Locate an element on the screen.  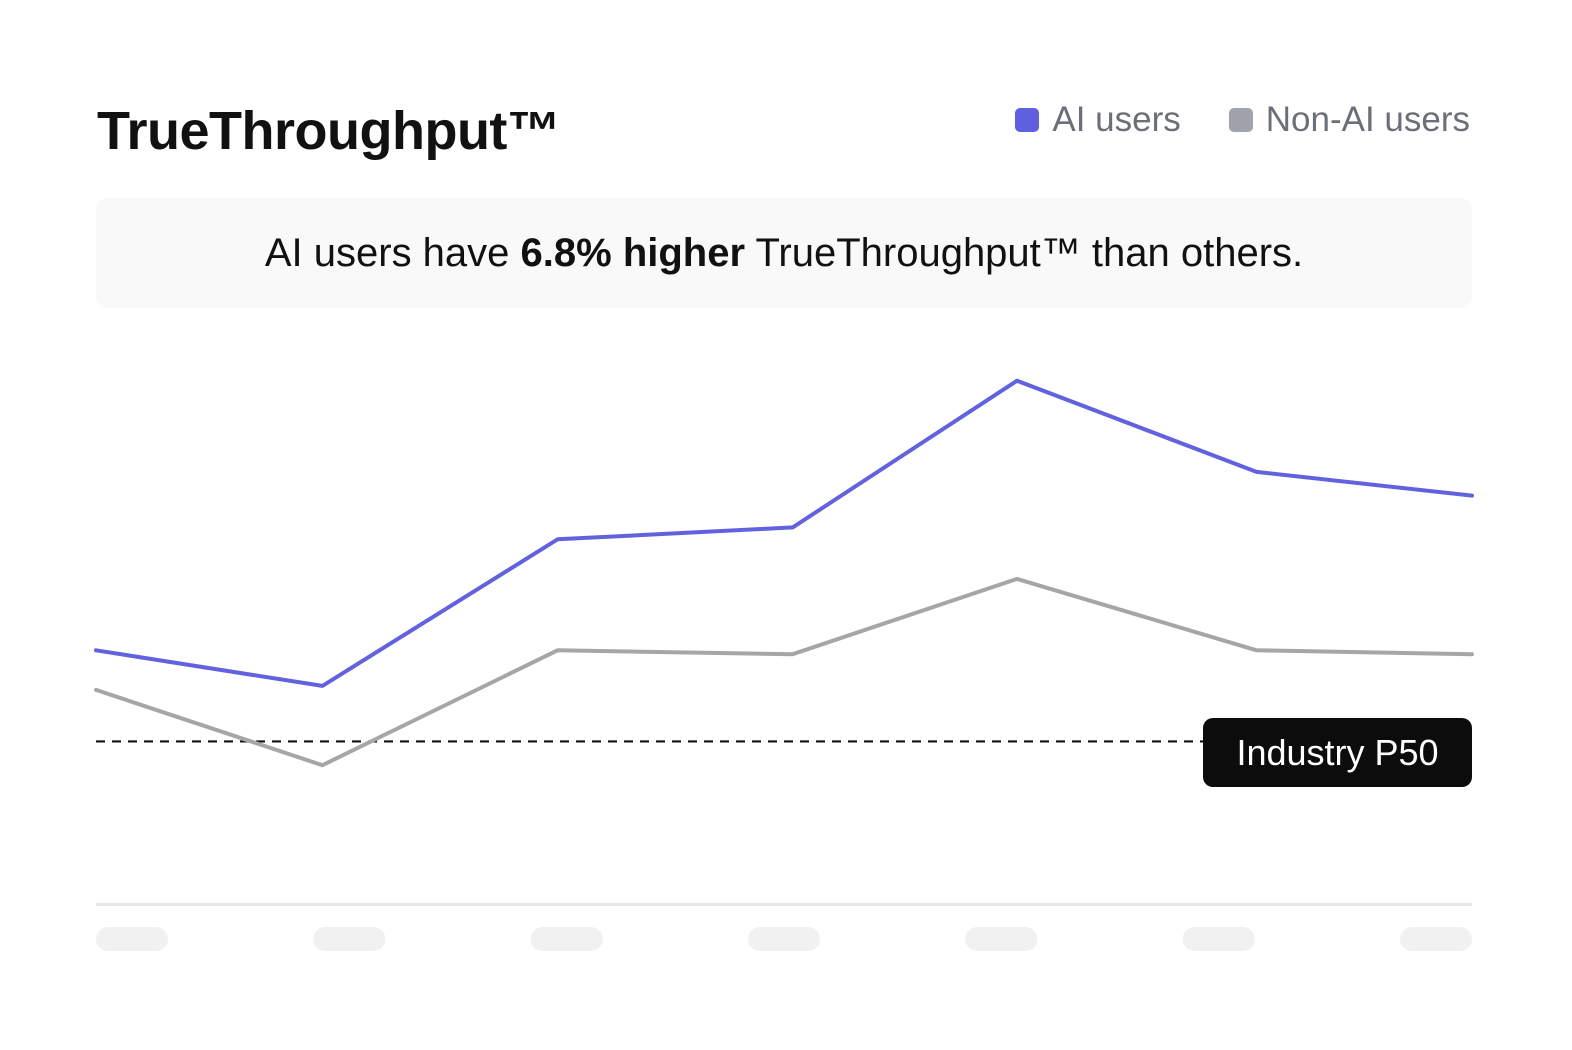
legend-item-ai-users: AI users is located at coordinates (1098, 120).